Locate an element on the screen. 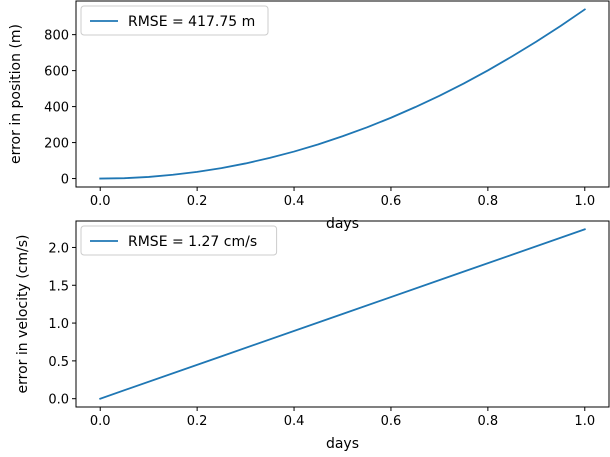 This screenshot has width=610, height=457. legend: RMSE = 417.75 m is located at coordinates (174, 20).